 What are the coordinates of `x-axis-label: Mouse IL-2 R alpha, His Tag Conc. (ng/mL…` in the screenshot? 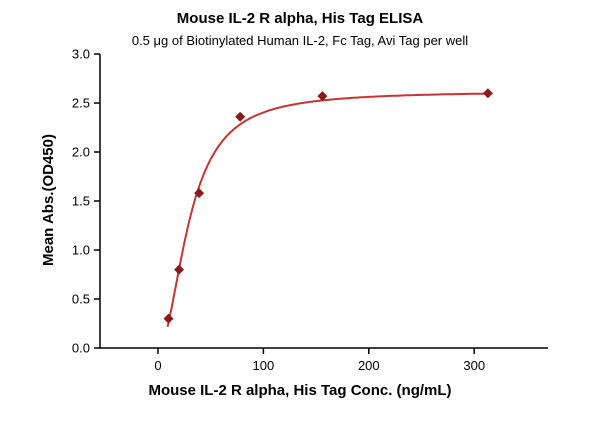 It's located at (300, 390).